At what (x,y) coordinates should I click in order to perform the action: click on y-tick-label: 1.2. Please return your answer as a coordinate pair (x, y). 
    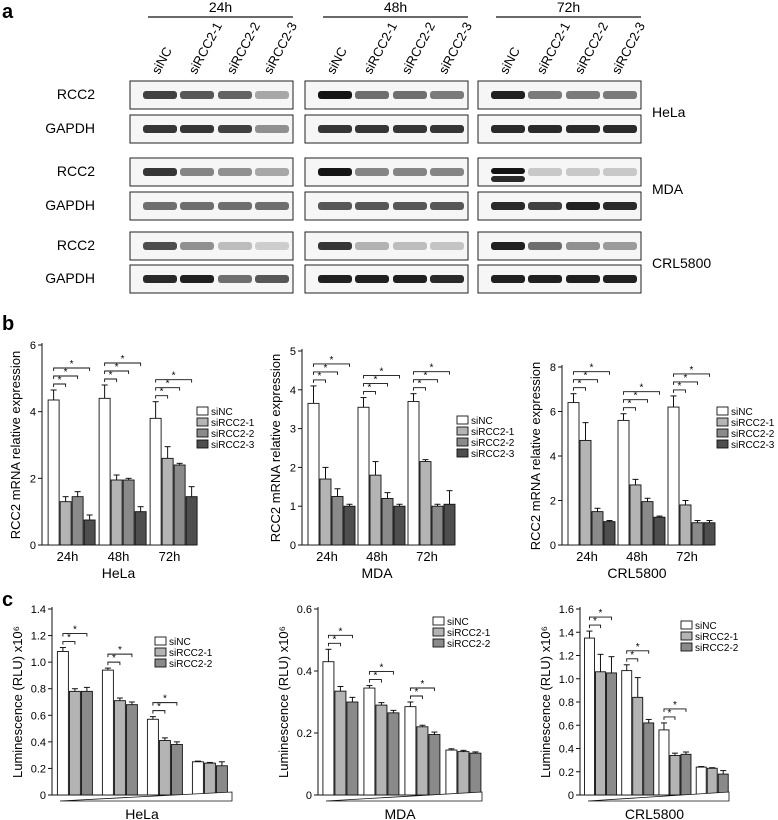
    Looking at the image, I should click on (566, 657).